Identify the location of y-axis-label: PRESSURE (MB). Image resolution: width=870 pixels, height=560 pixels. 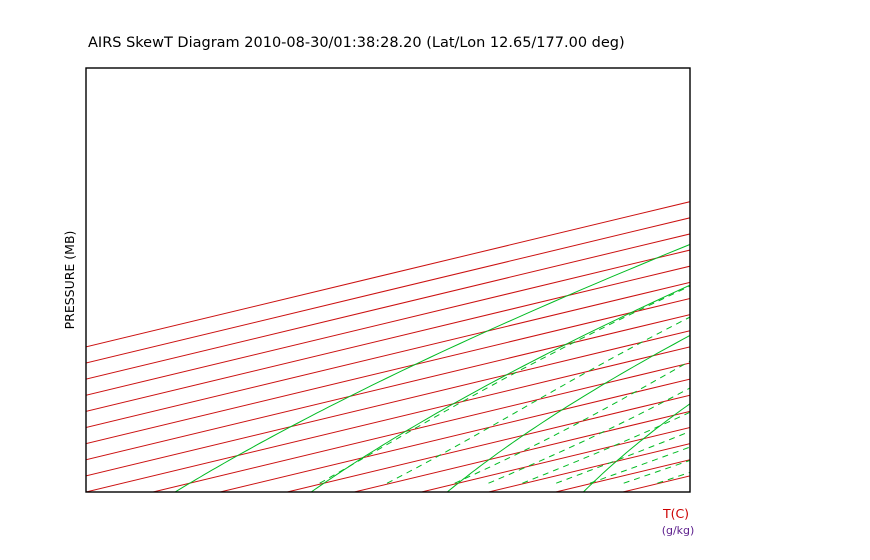
(69, 280).